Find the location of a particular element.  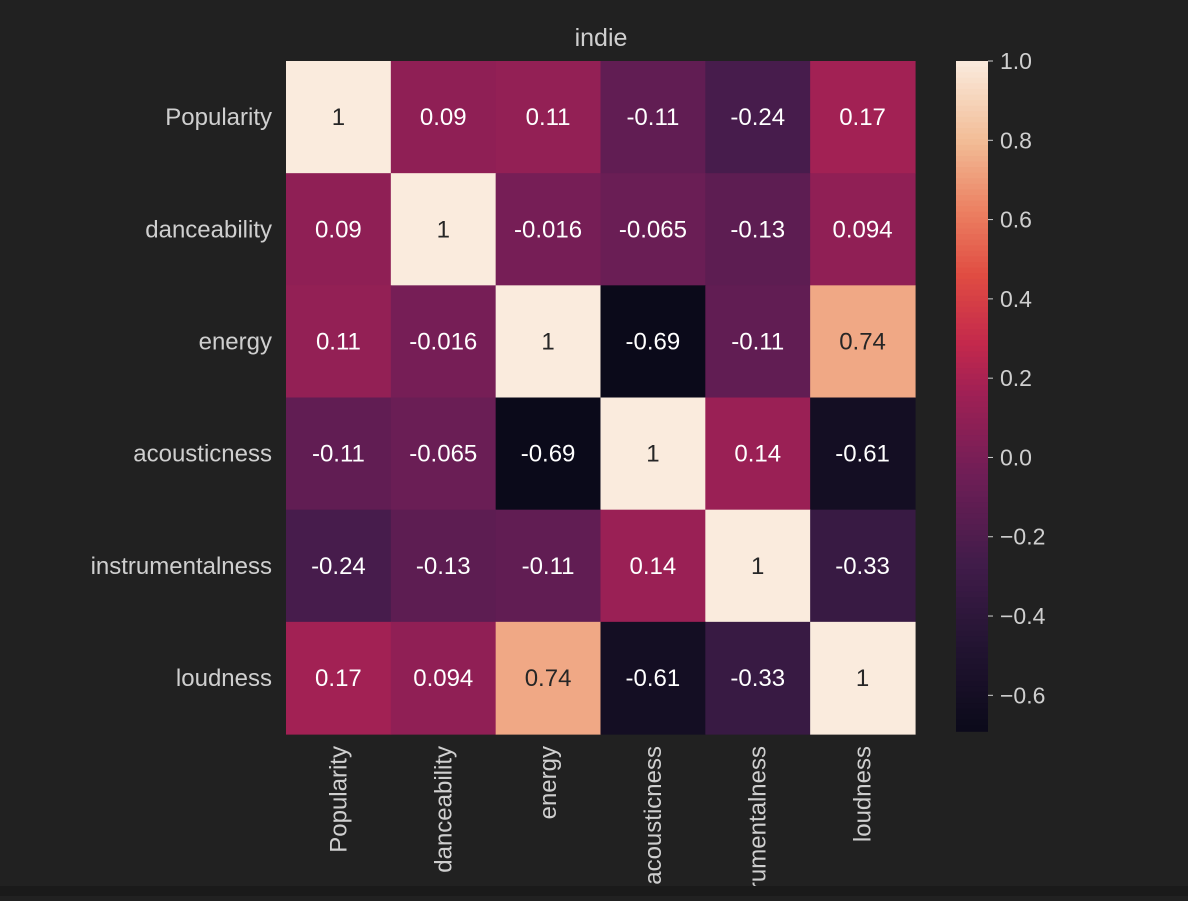

cell-annotation-3-4: 0.14 is located at coordinates (757, 454).